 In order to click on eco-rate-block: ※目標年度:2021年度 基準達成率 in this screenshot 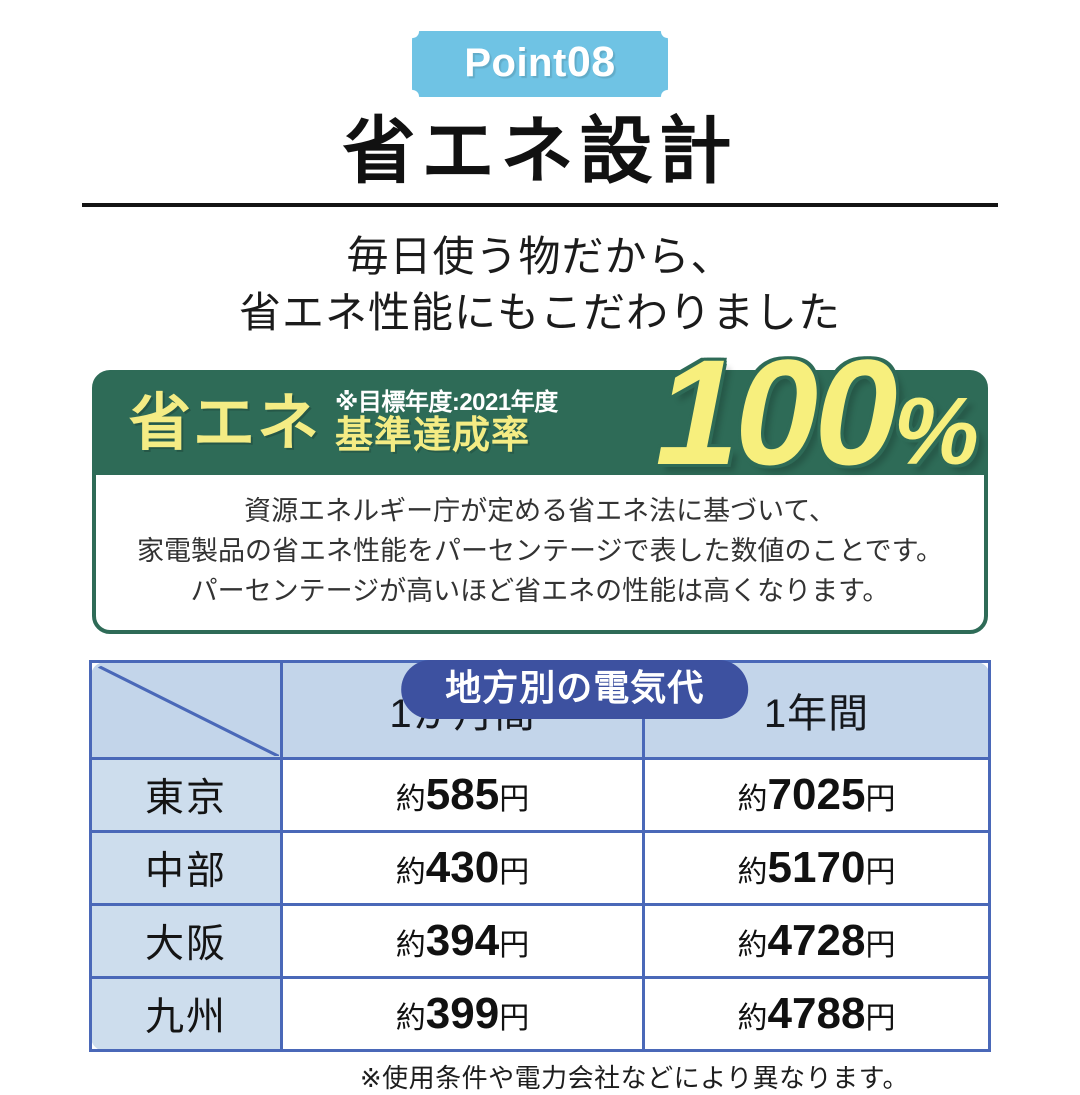, I will do `click(446, 423)`.